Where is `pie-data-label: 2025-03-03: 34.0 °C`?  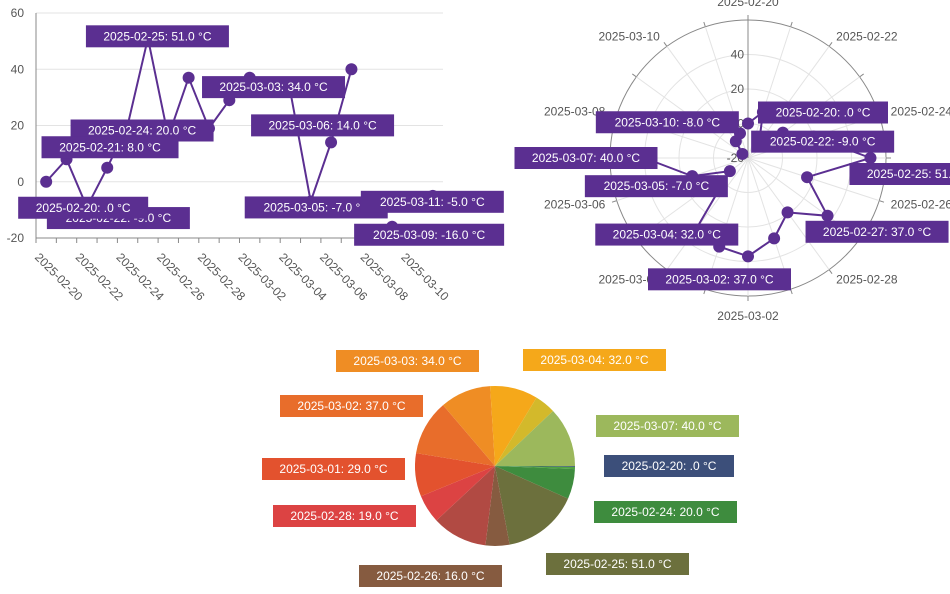
pie-data-label: 2025-03-03: 34.0 °C is located at coordinates (407, 361).